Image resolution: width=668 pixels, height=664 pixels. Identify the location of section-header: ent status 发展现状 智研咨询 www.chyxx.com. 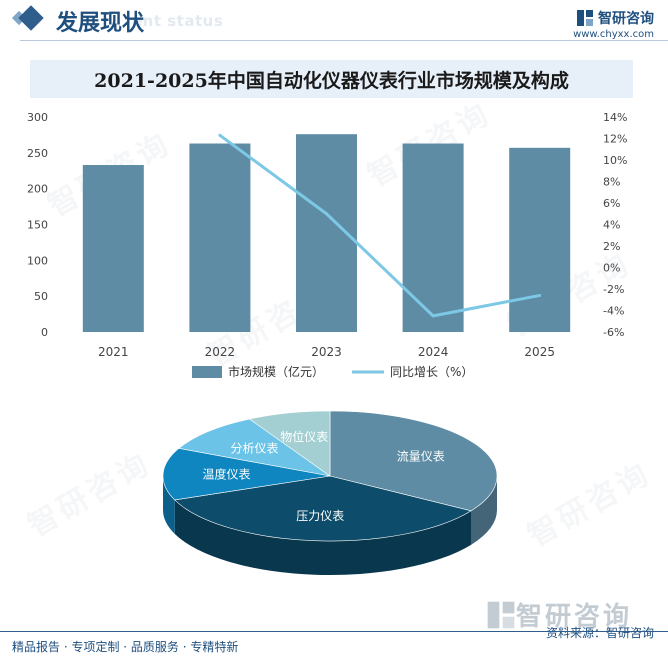
(334, 23).